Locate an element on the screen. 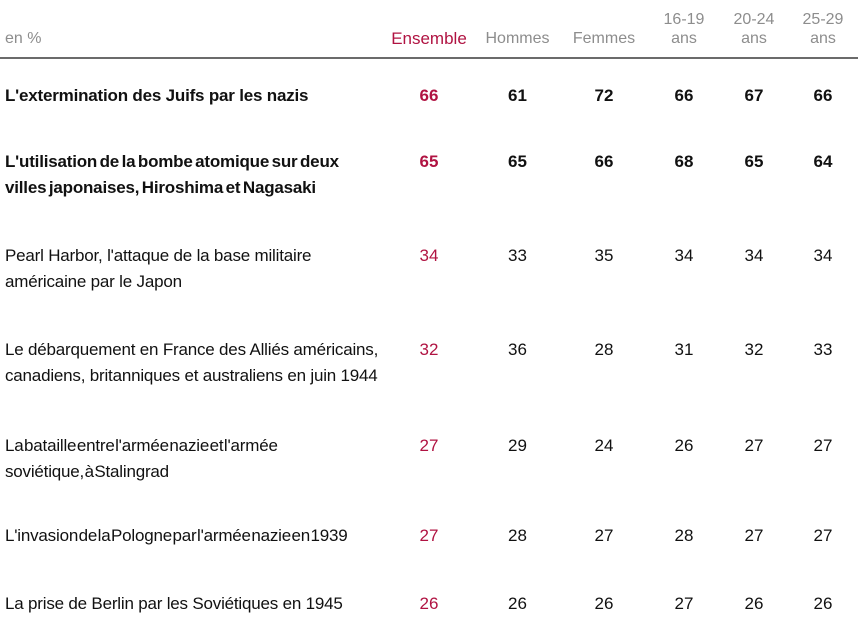 The height and width of the screenshot is (624, 858). value-cell-ensemble: 32 is located at coordinates (429, 349).